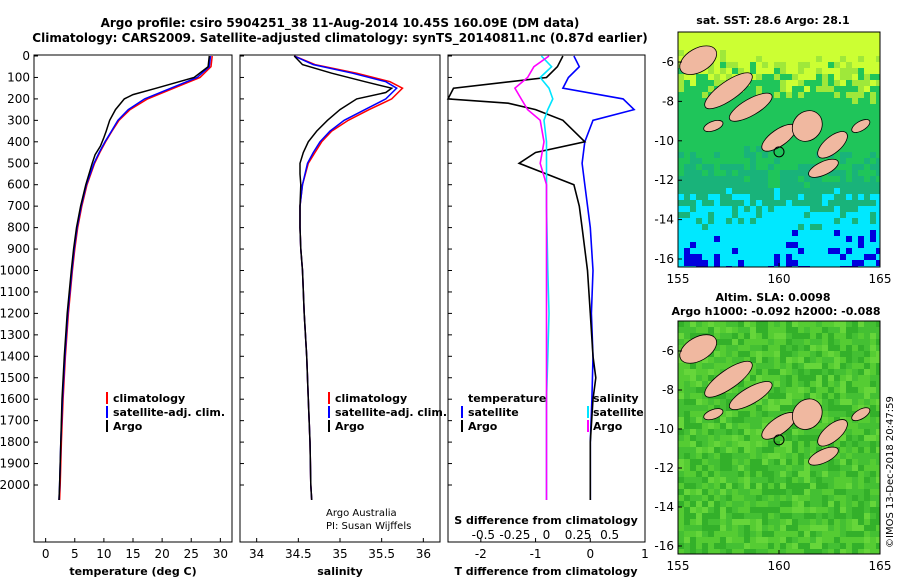  I want to click on lat-tick-label: -14, so click(664, 220).